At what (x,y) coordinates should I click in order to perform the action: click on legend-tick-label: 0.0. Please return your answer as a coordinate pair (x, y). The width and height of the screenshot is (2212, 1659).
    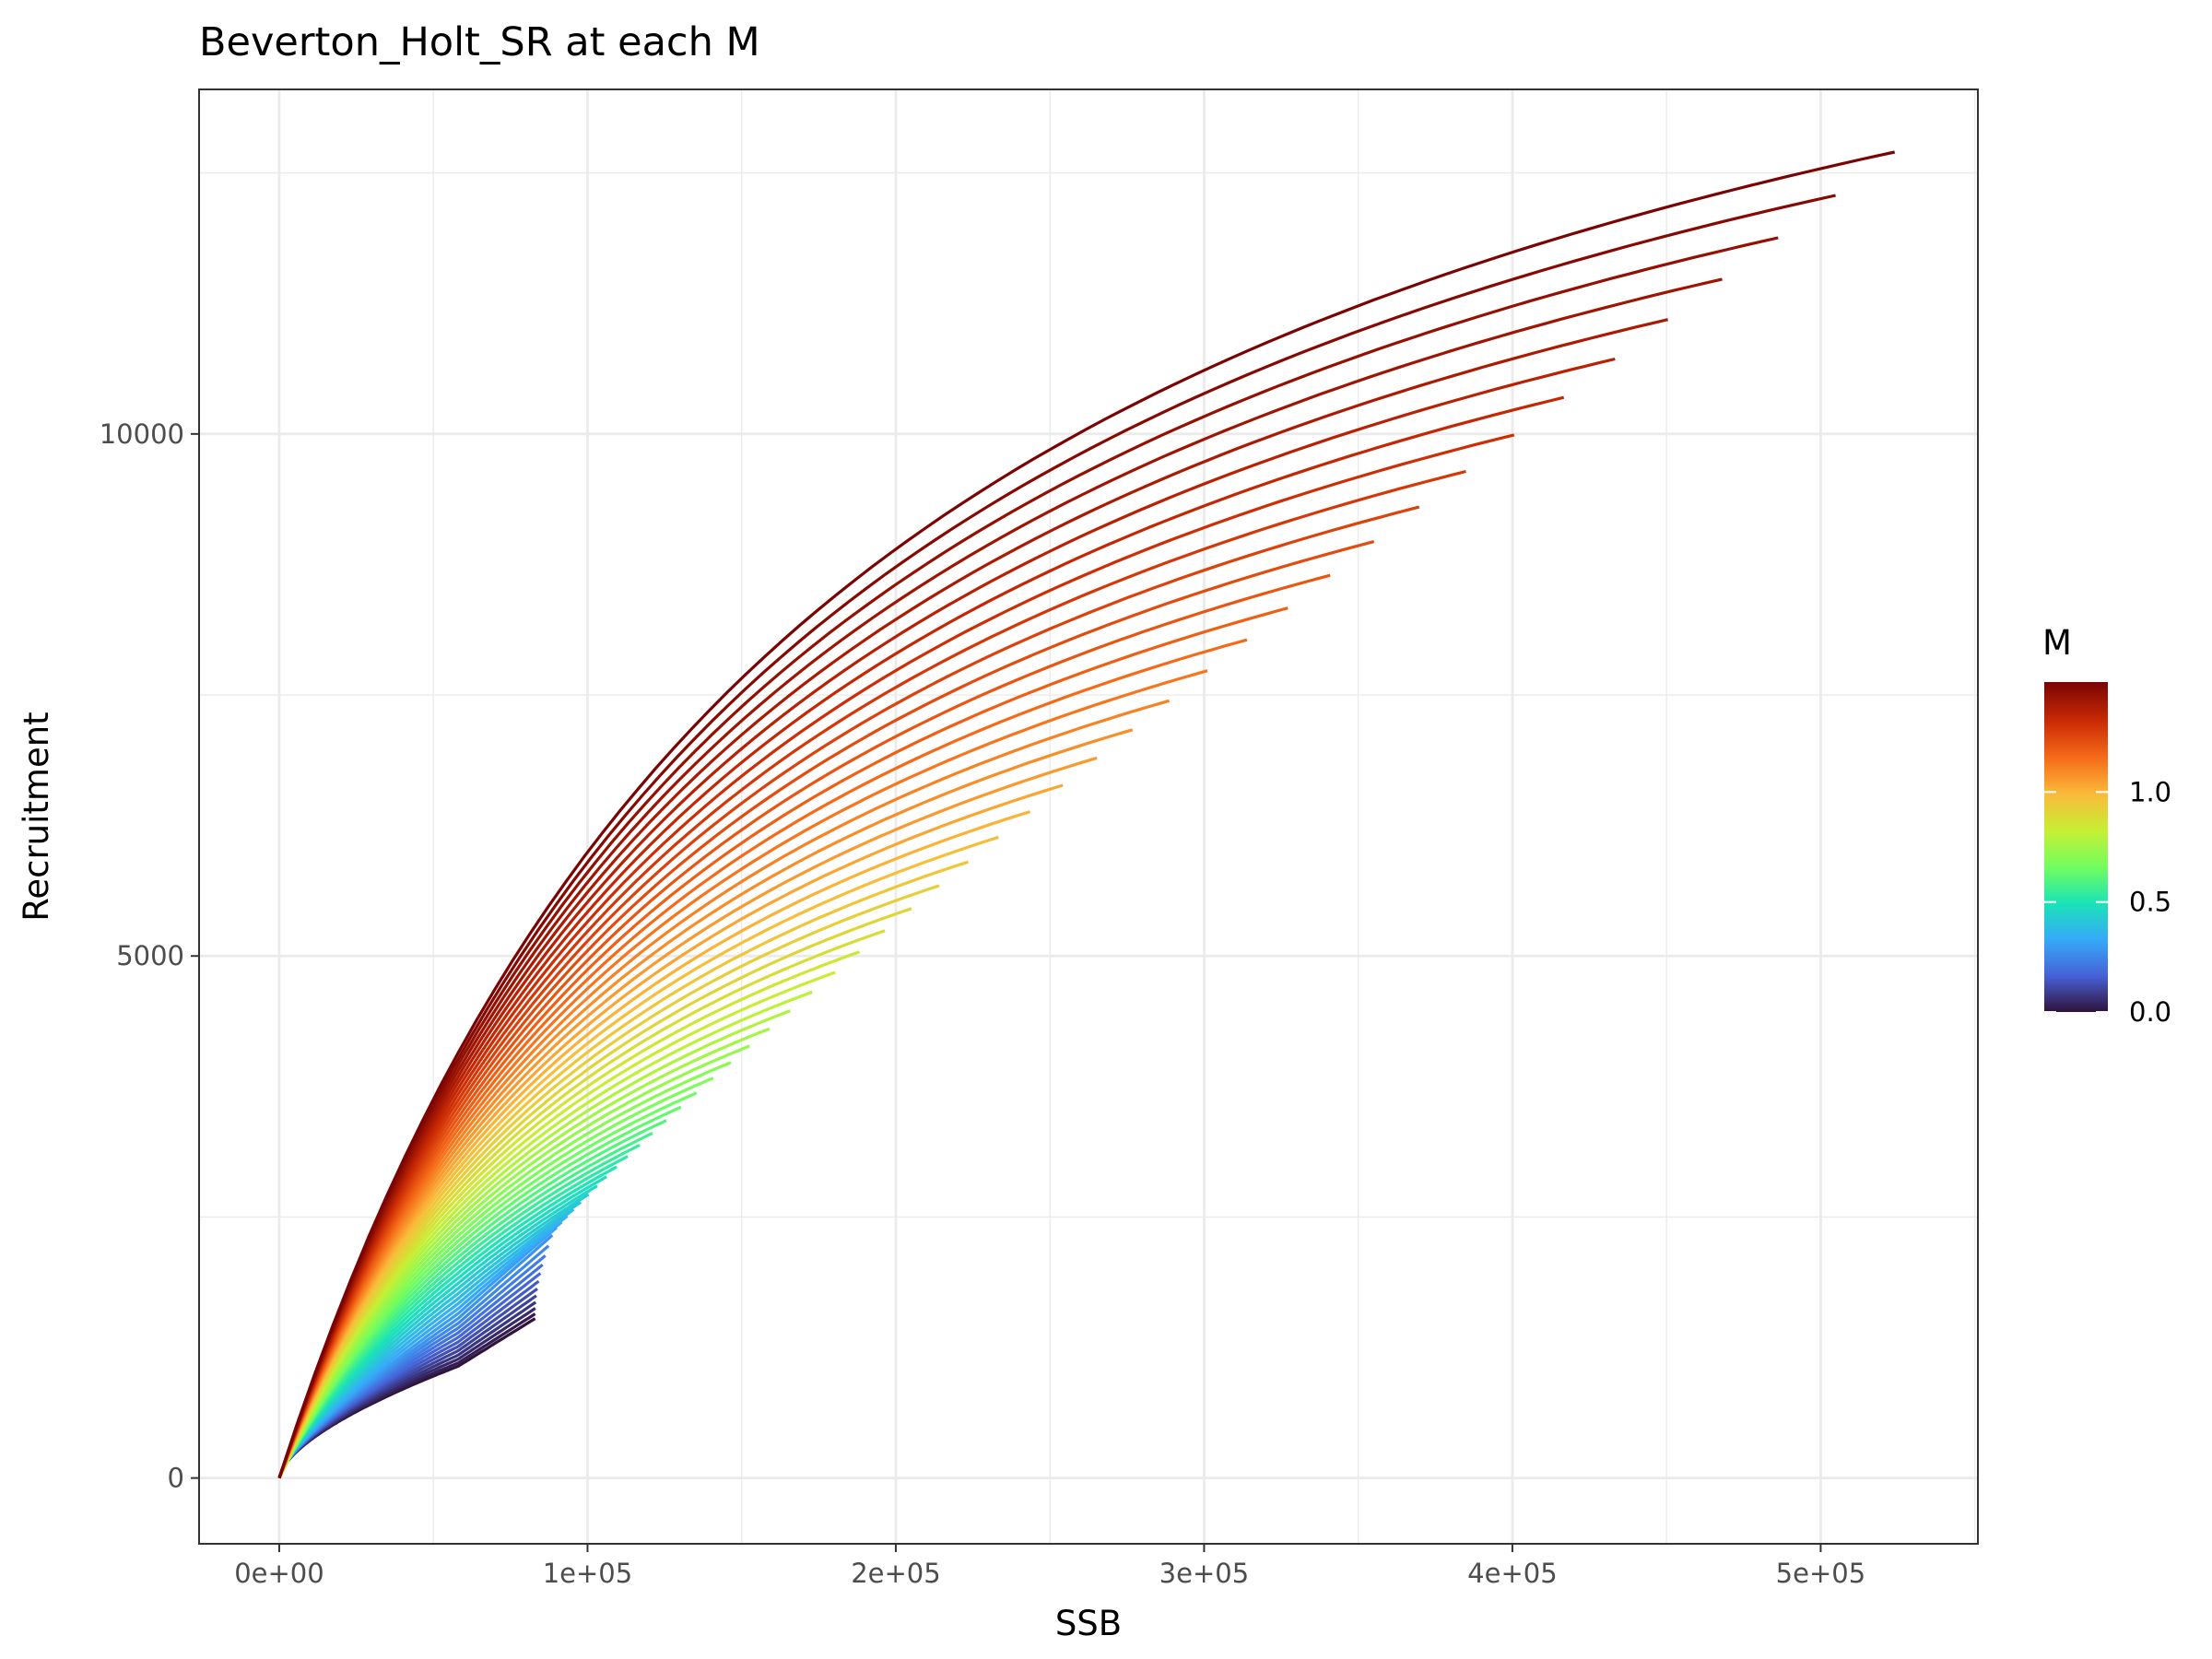
    Looking at the image, I should click on (2150, 1012).